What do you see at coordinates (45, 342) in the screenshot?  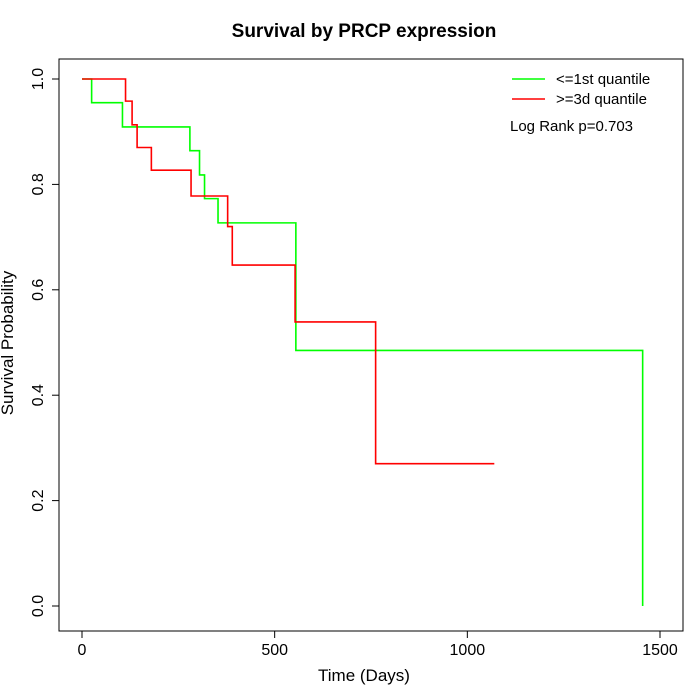 I see `y-axis: 0.0 0.2 0.4 0.6 0.8 1.0` at bounding box center [45, 342].